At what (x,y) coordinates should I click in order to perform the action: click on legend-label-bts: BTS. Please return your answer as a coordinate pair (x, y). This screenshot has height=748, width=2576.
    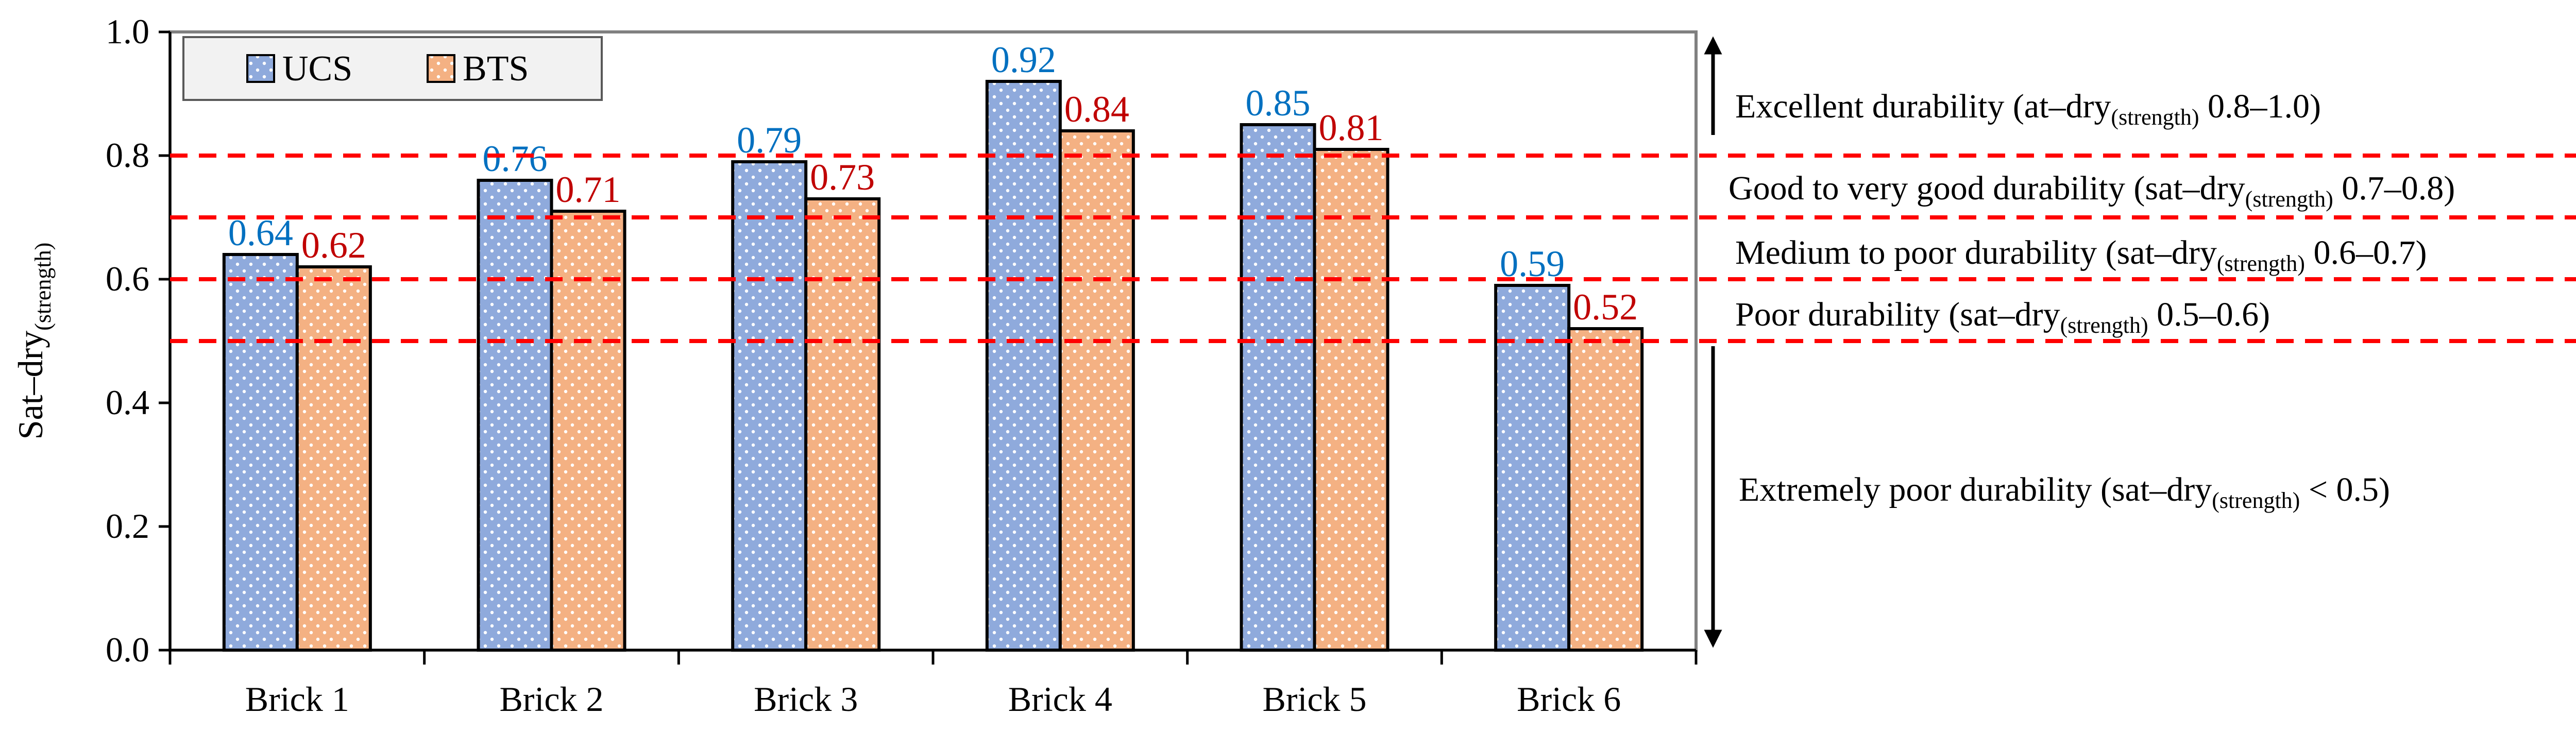
    Looking at the image, I should click on (496, 69).